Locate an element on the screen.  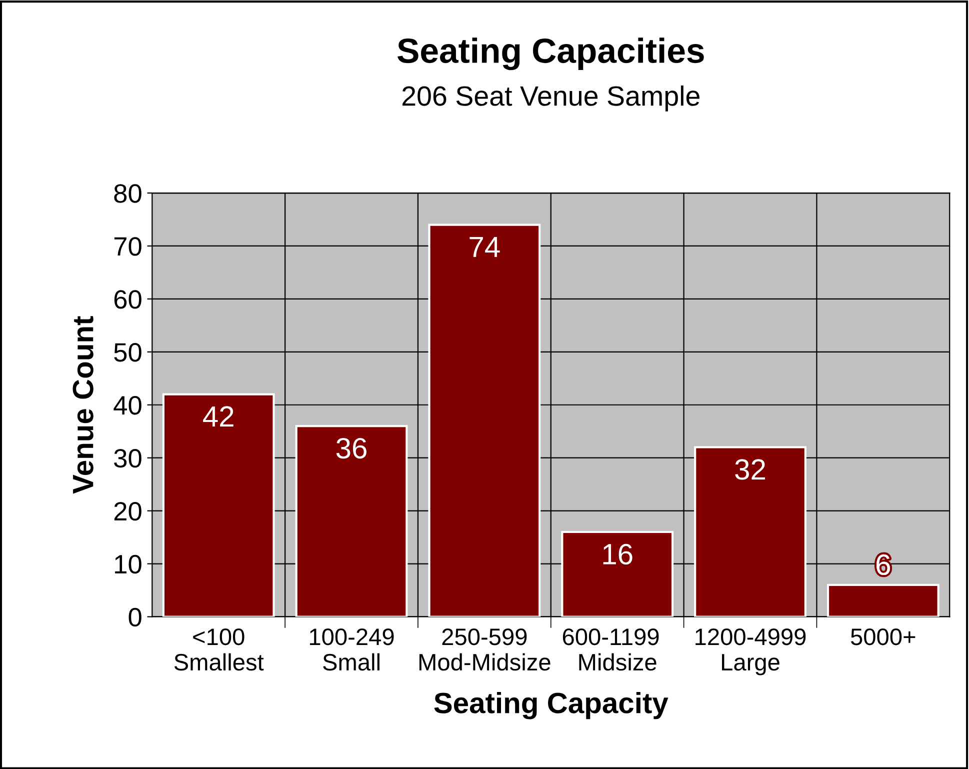
x-tick-label: 100-249 Small is located at coordinates (352, 649).